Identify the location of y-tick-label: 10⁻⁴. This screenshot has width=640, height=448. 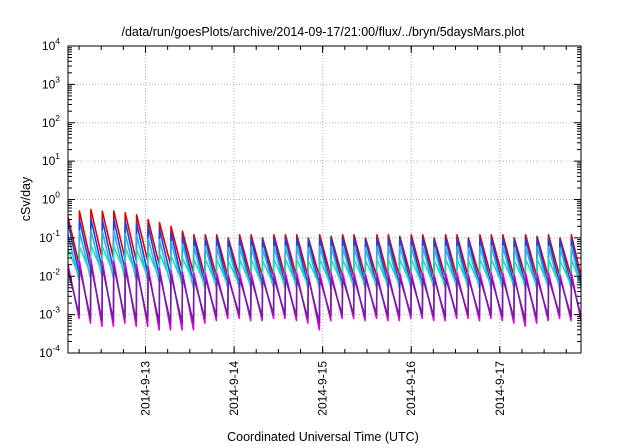
(49, 351).